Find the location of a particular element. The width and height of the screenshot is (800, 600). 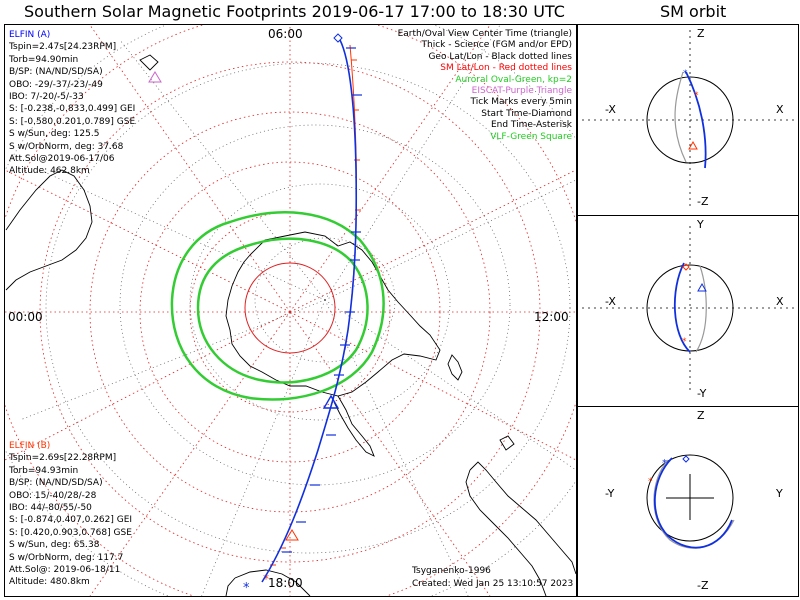

eiscat-triangle is located at coordinates (155, 77).